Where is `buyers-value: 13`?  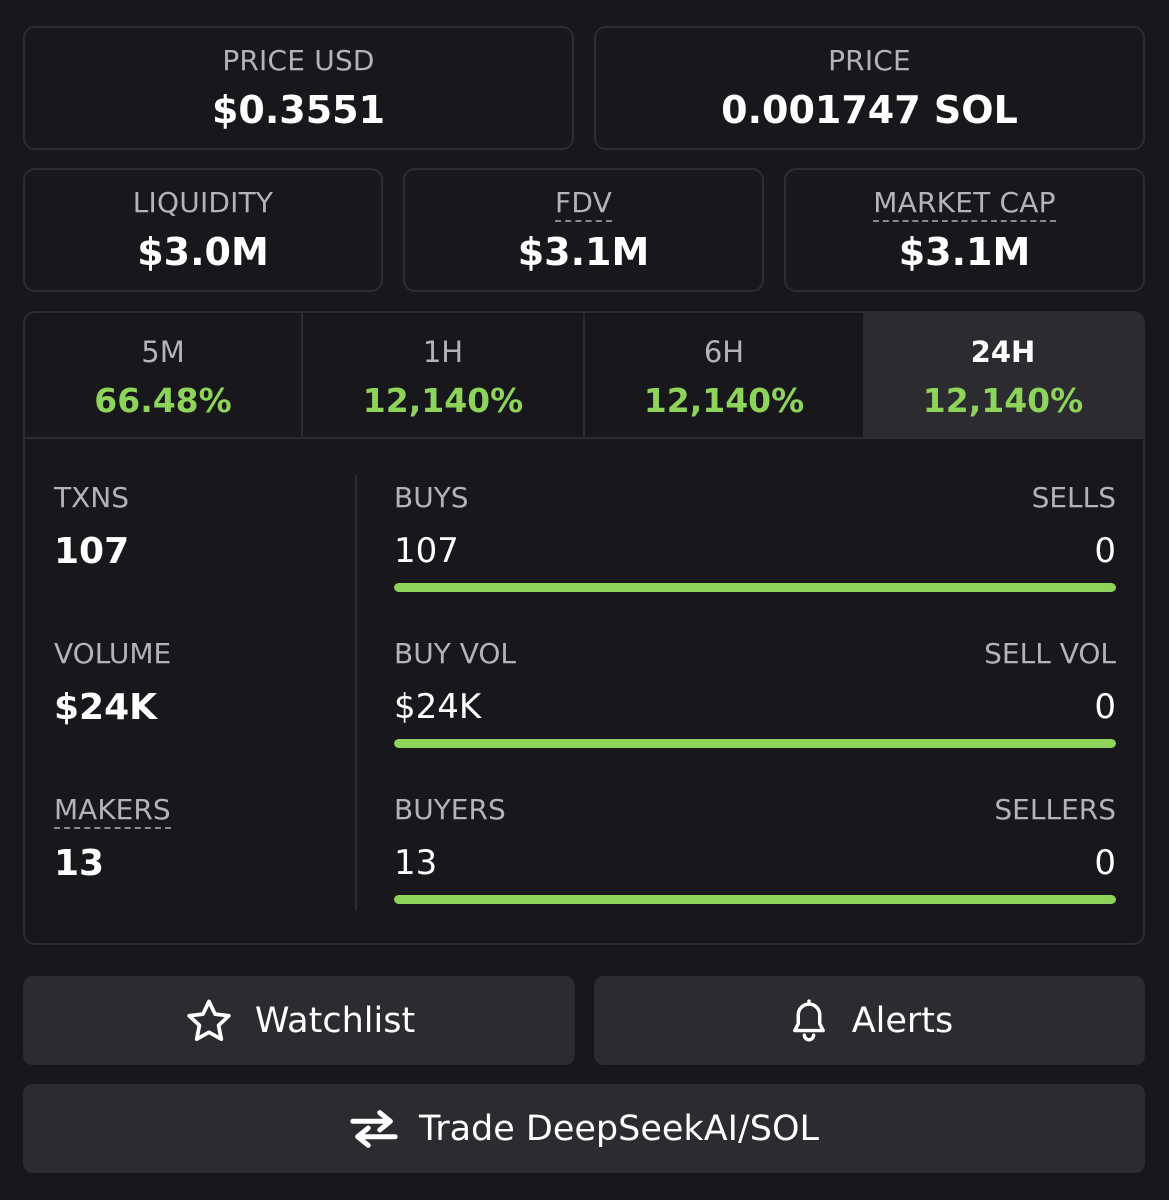
buyers-value: 13 is located at coordinates (416, 863).